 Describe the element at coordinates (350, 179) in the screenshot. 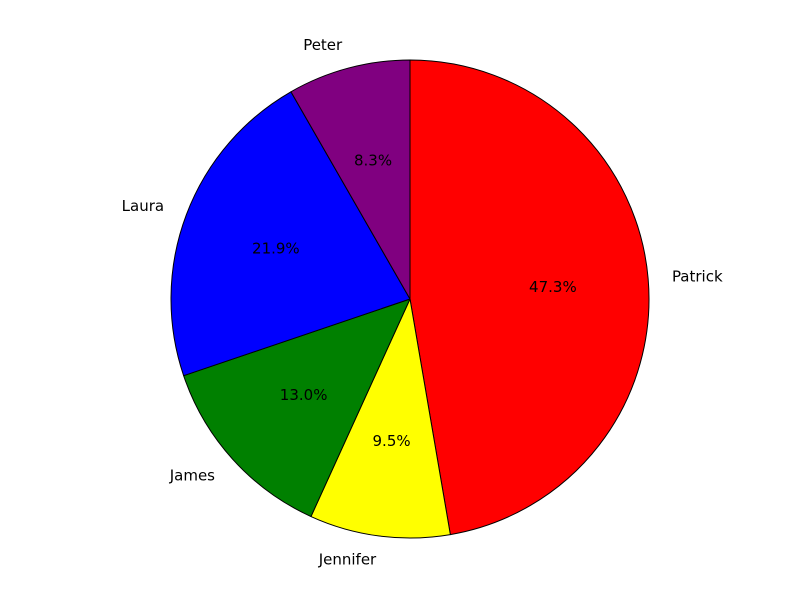

I see `pie-slice-peter` at that location.